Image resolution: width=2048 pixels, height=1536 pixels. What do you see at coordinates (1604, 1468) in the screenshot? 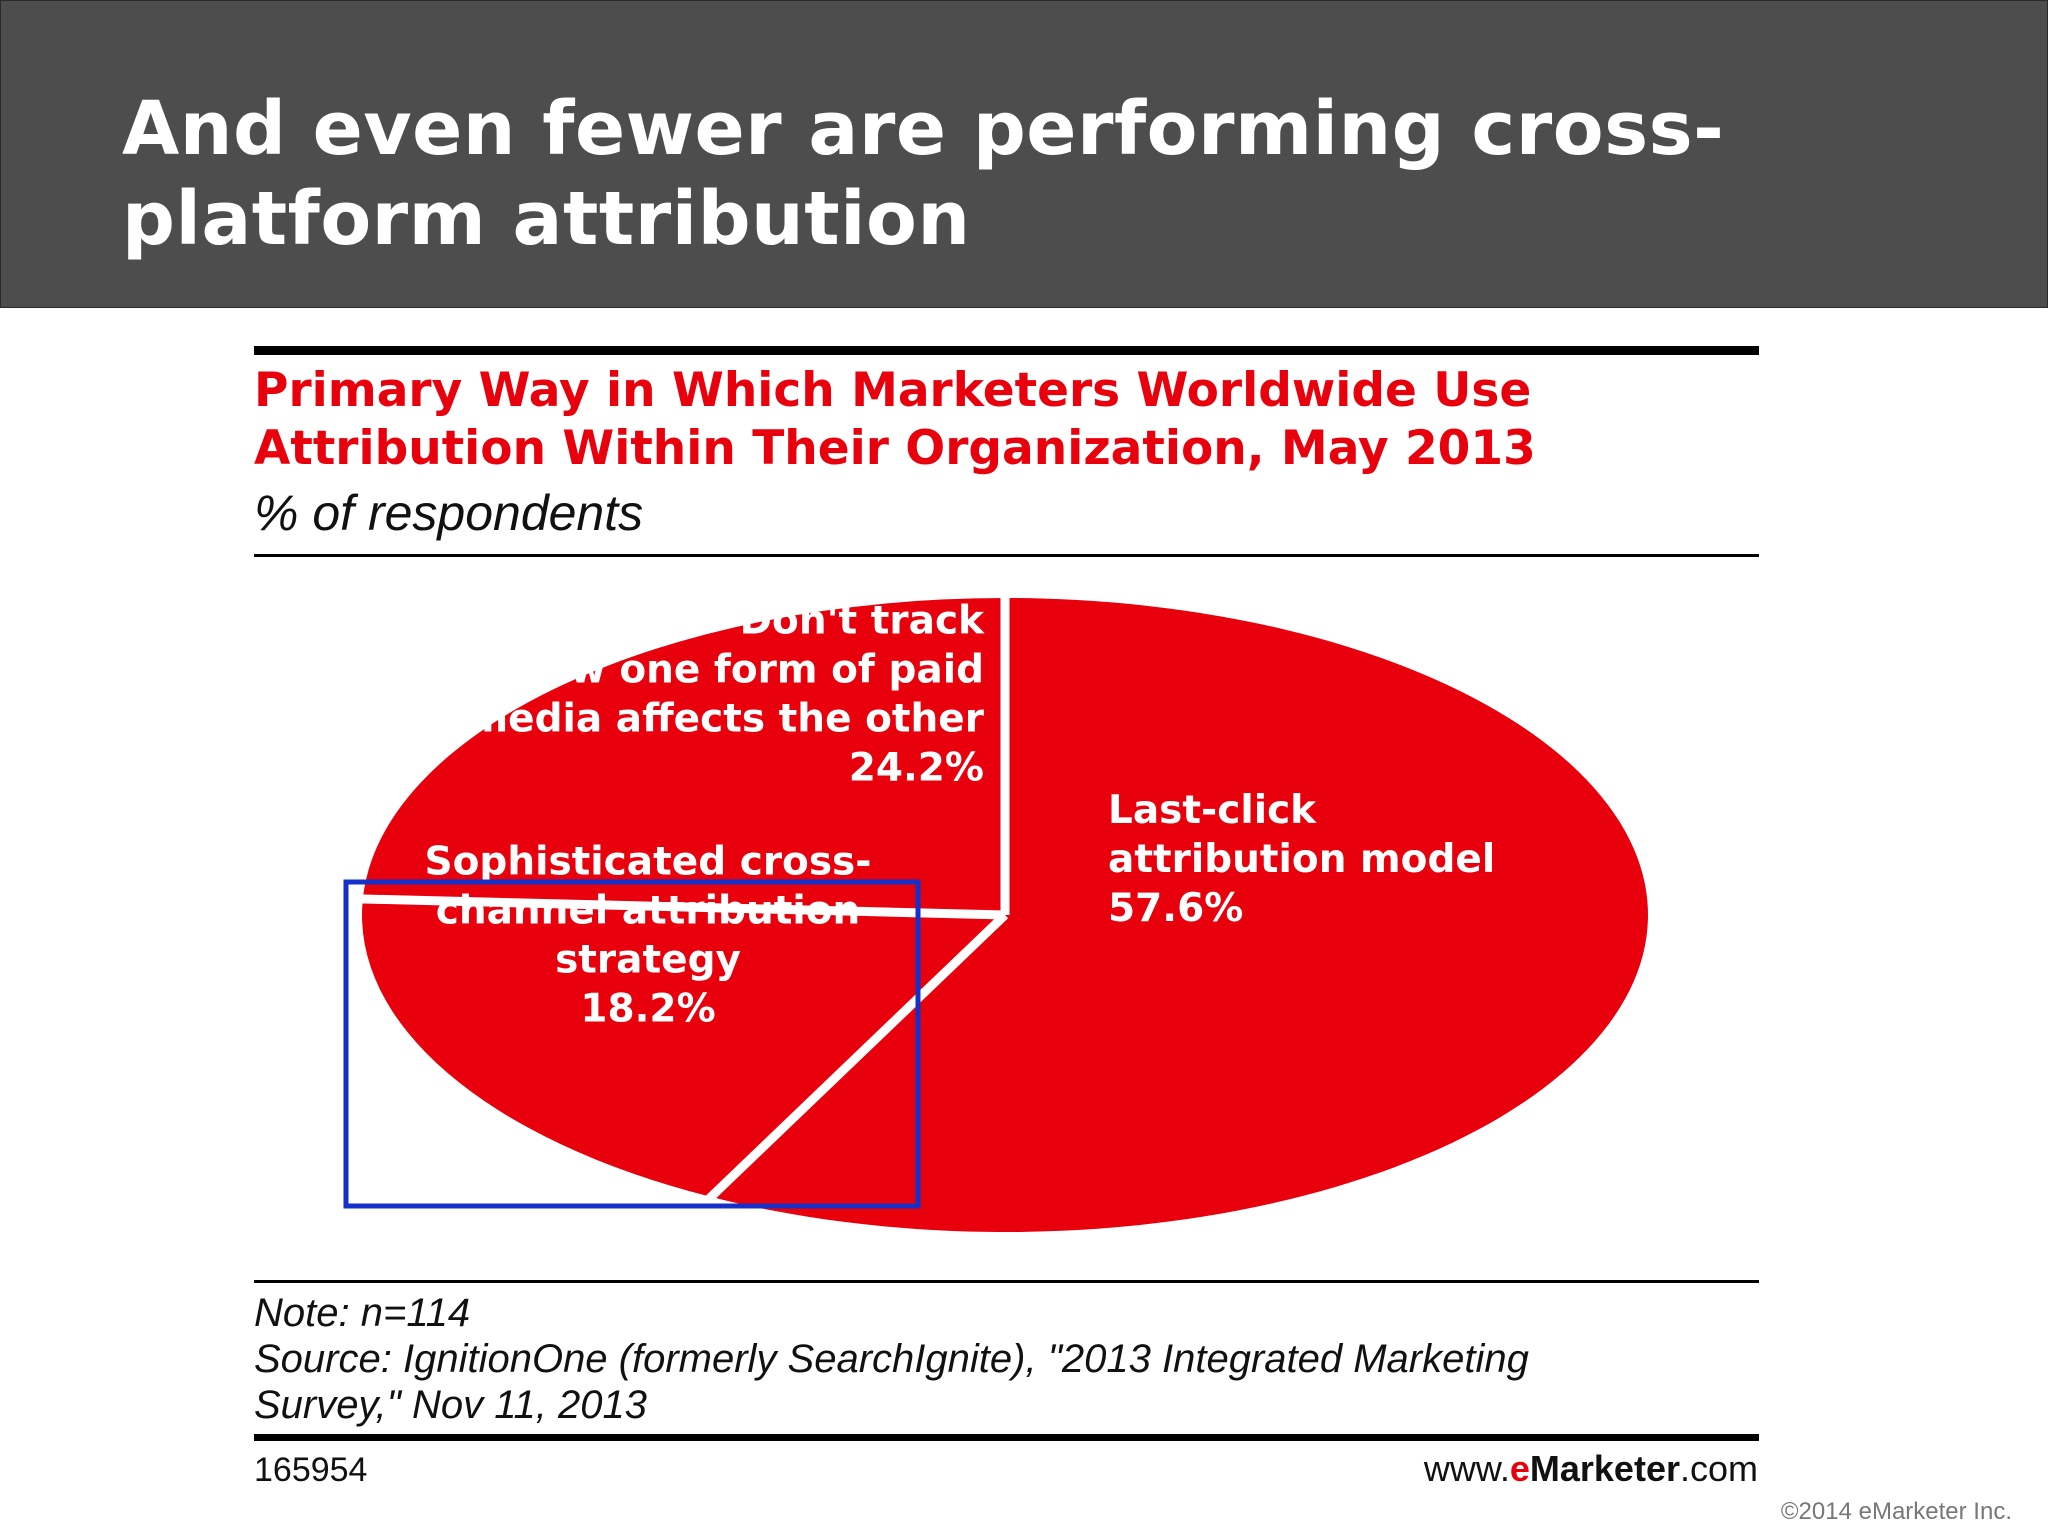
I see `brand-marketer: Marketer` at bounding box center [1604, 1468].